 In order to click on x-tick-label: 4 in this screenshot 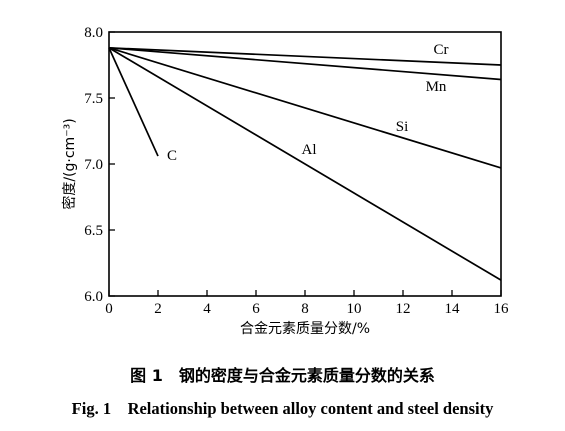, I will do `click(207, 309)`.